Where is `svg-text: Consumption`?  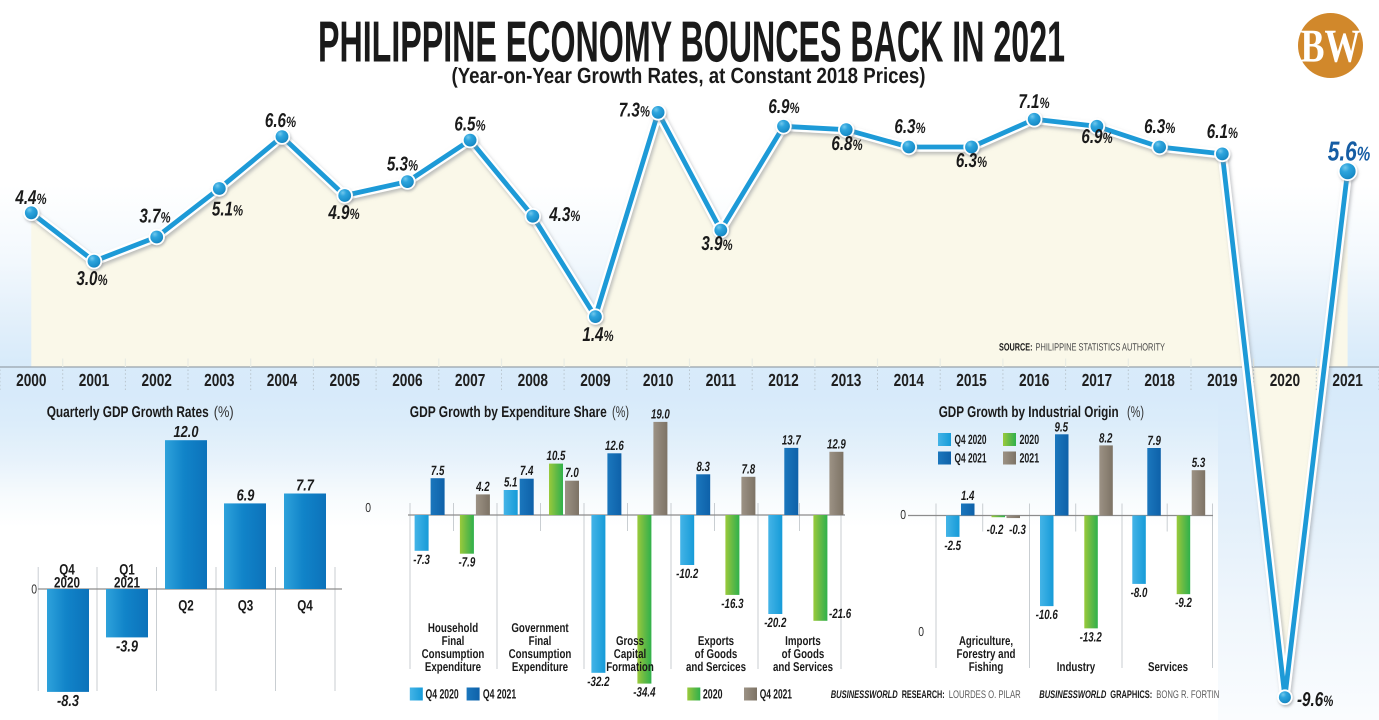
svg-text: Consumption is located at coordinates (453, 653).